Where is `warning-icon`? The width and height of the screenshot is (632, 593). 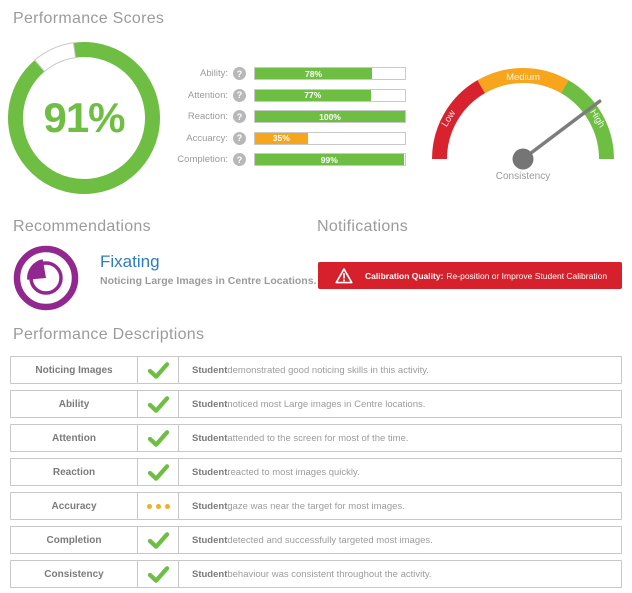
warning-icon is located at coordinates (344, 276).